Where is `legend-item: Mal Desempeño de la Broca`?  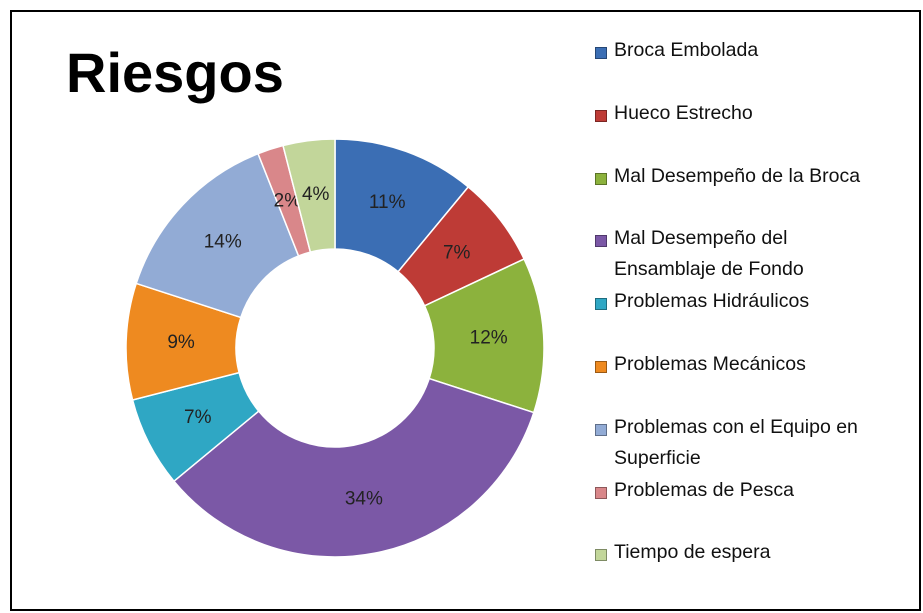
legend-item: Mal Desempeño de la Broca is located at coordinates (745, 178).